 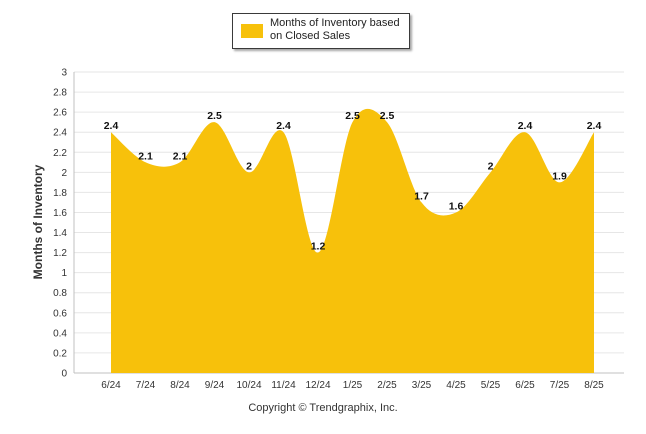 What do you see at coordinates (60, 153) in the screenshot?
I see `y-tick-label: 2.2` at bounding box center [60, 153].